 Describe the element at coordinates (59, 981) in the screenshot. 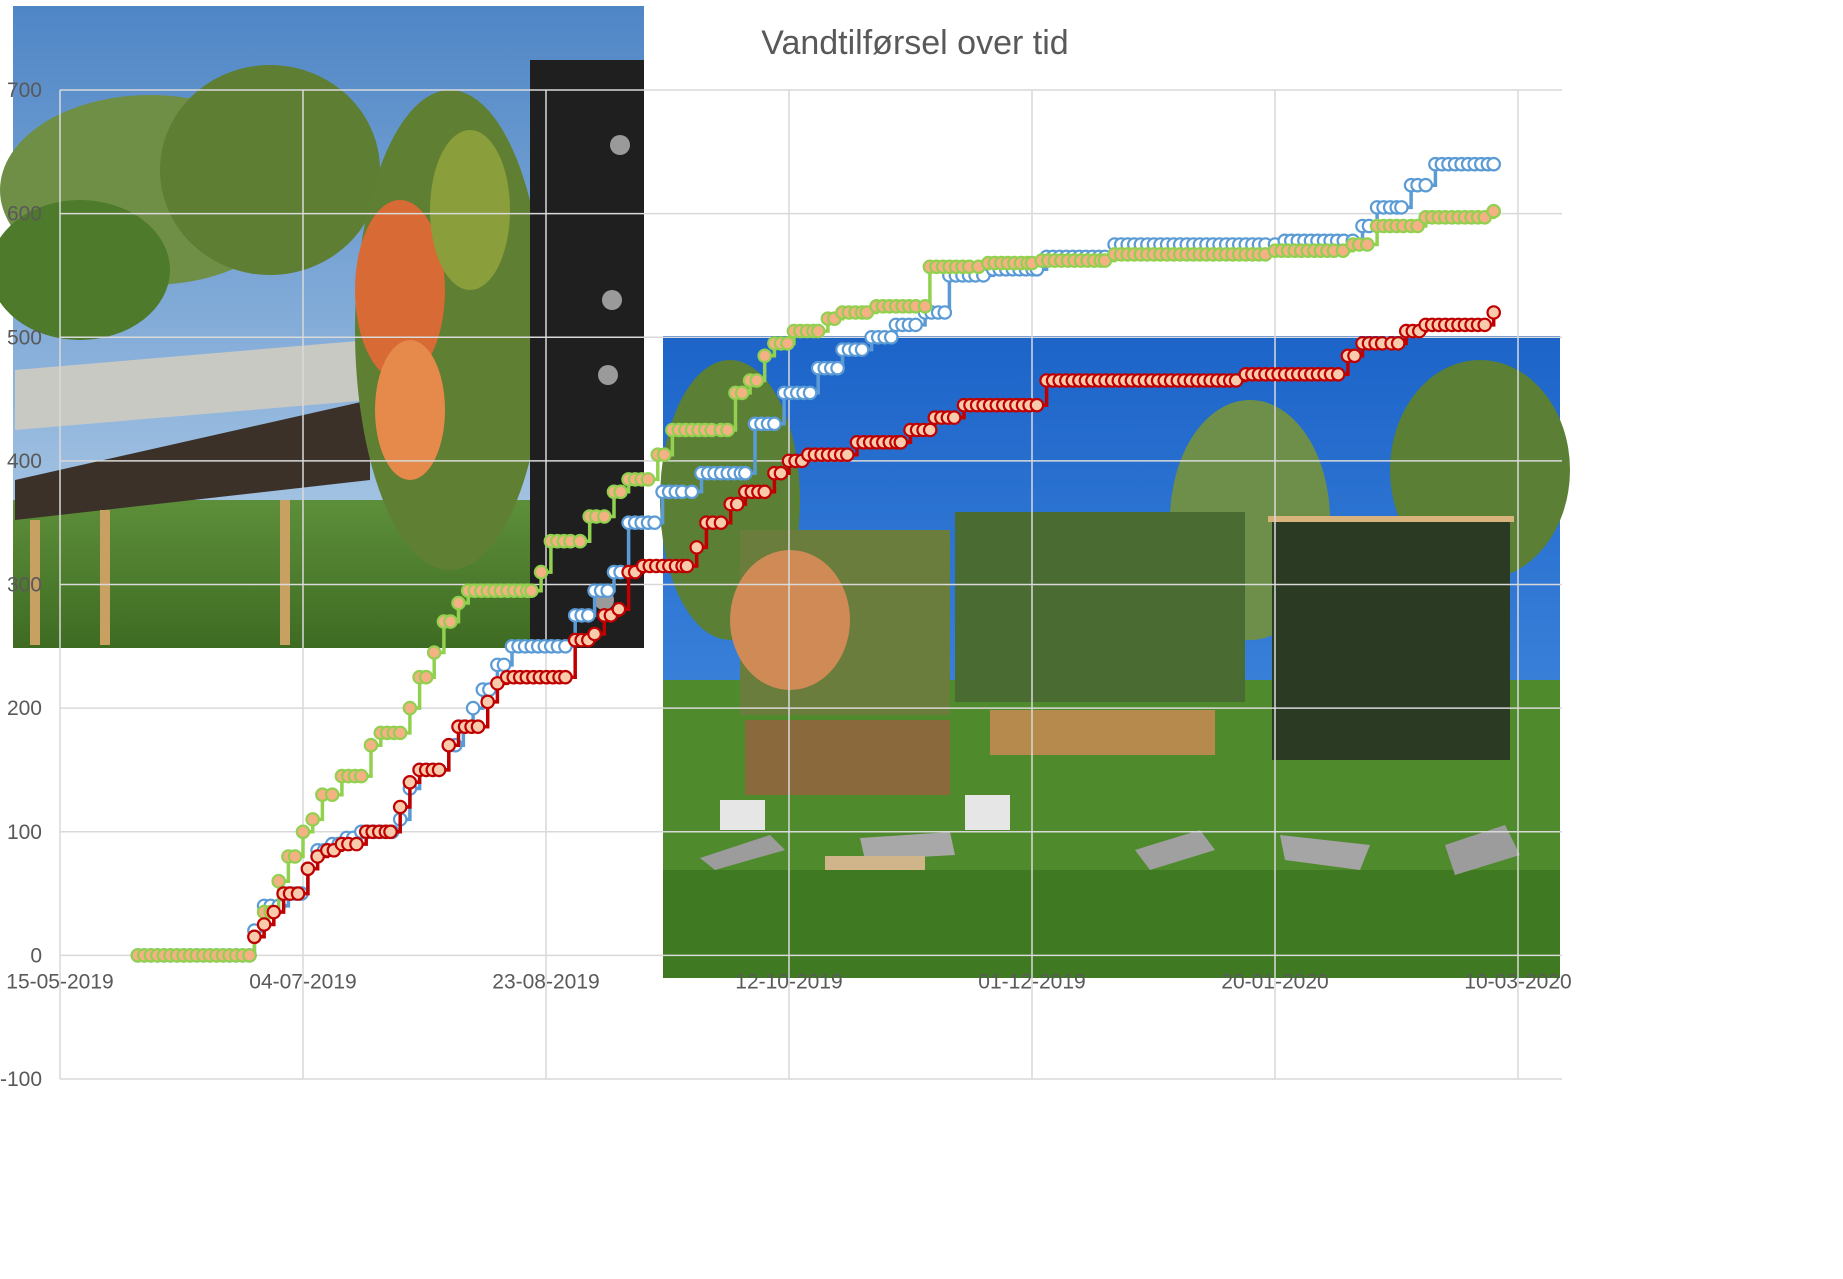

I see `x-tick-label: 15-05-2019` at that location.